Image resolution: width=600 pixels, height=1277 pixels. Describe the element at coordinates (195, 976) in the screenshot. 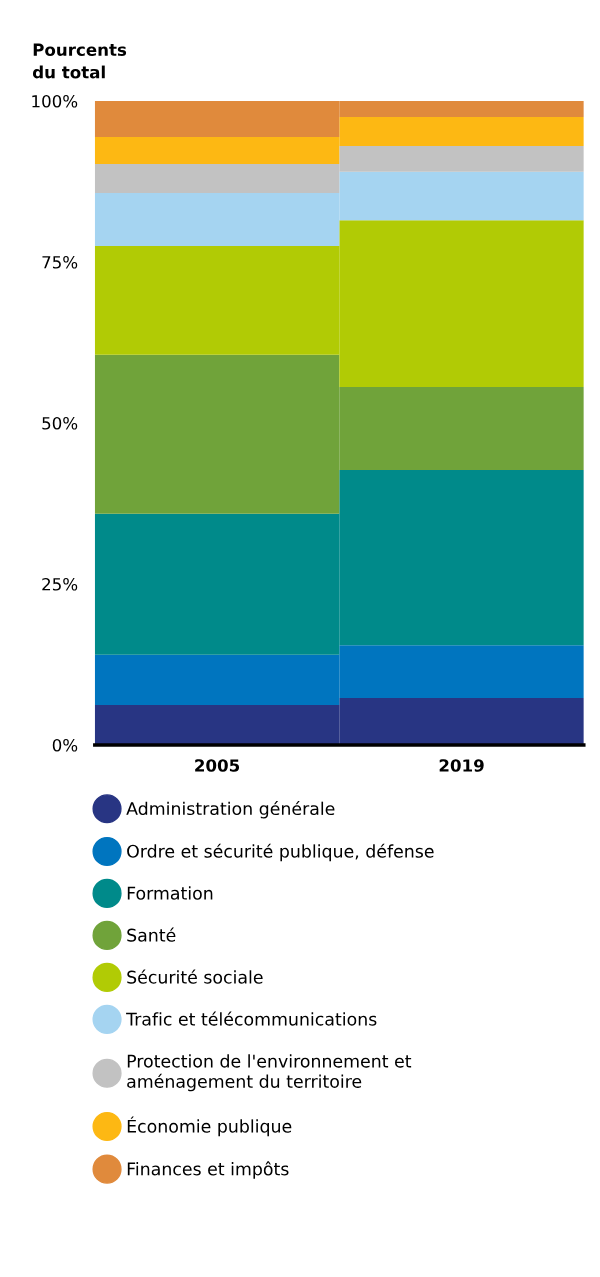

I see `legend-label: Sécurité sociale` at that location.